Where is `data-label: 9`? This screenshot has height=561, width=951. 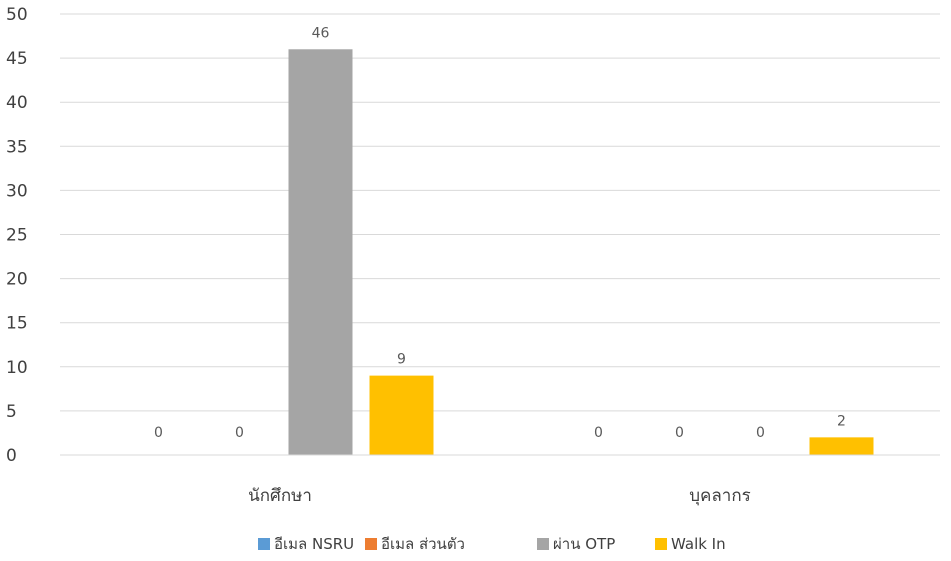 data-label: 9 is located at coordinates (401, 360).